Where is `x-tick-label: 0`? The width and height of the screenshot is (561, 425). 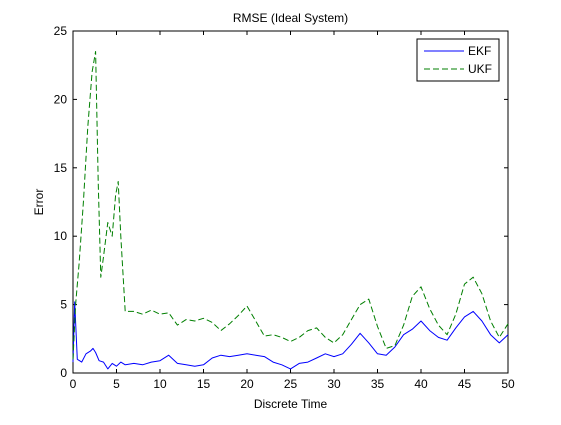 x-tick-label: 0 is located at coordinates (73, 384).